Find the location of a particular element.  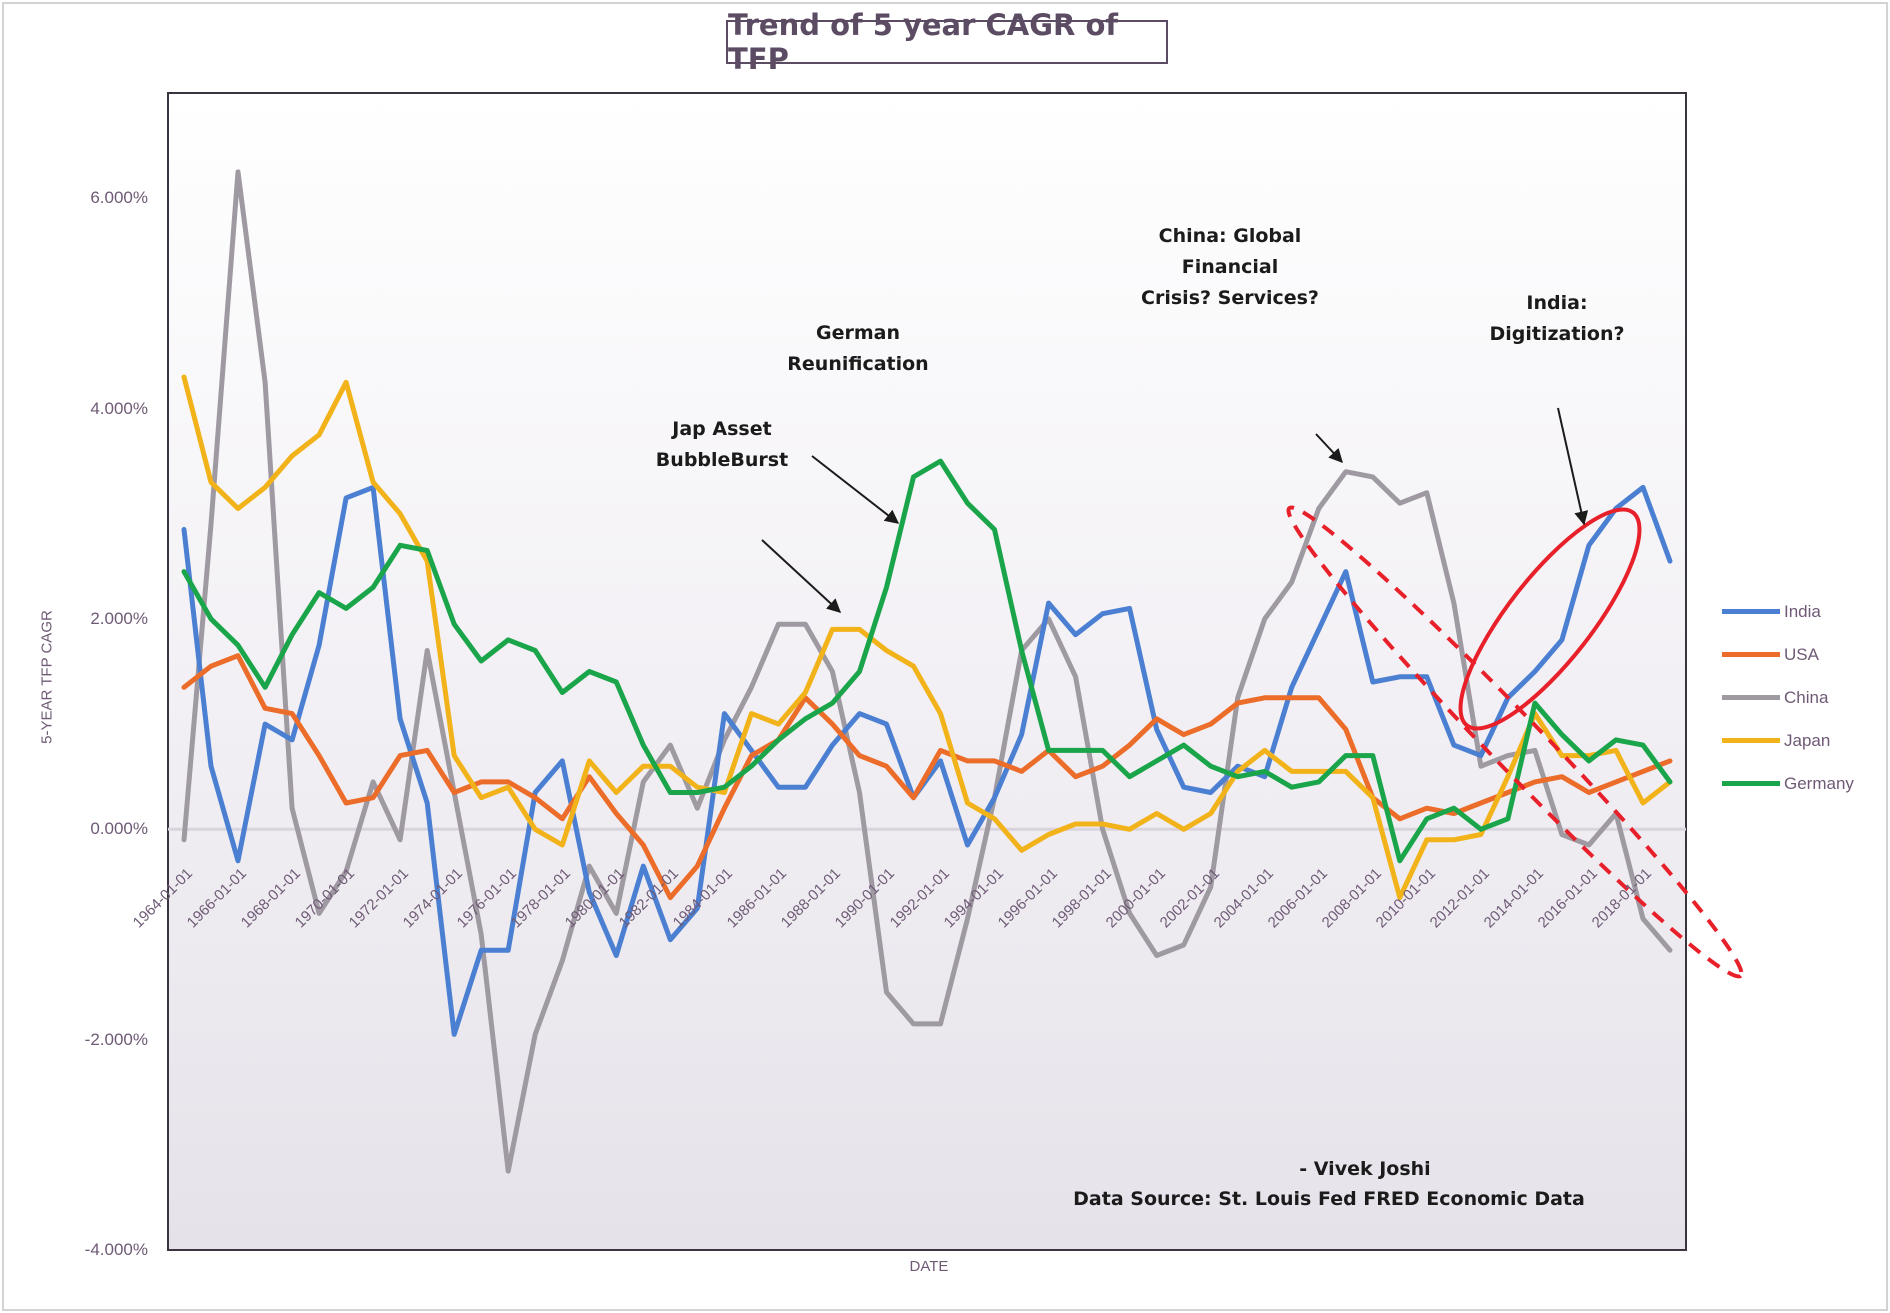

annotation-line: German is located at coordinates (858, 333).